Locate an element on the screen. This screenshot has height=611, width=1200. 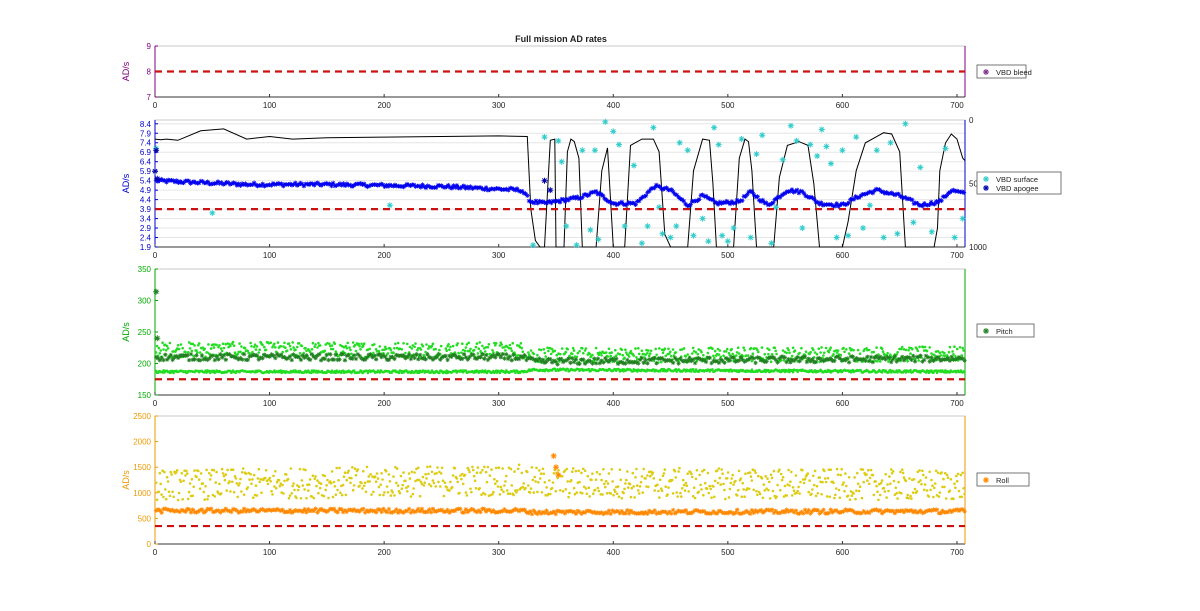
legend: Pitch is located at coordinates (1005, 330).